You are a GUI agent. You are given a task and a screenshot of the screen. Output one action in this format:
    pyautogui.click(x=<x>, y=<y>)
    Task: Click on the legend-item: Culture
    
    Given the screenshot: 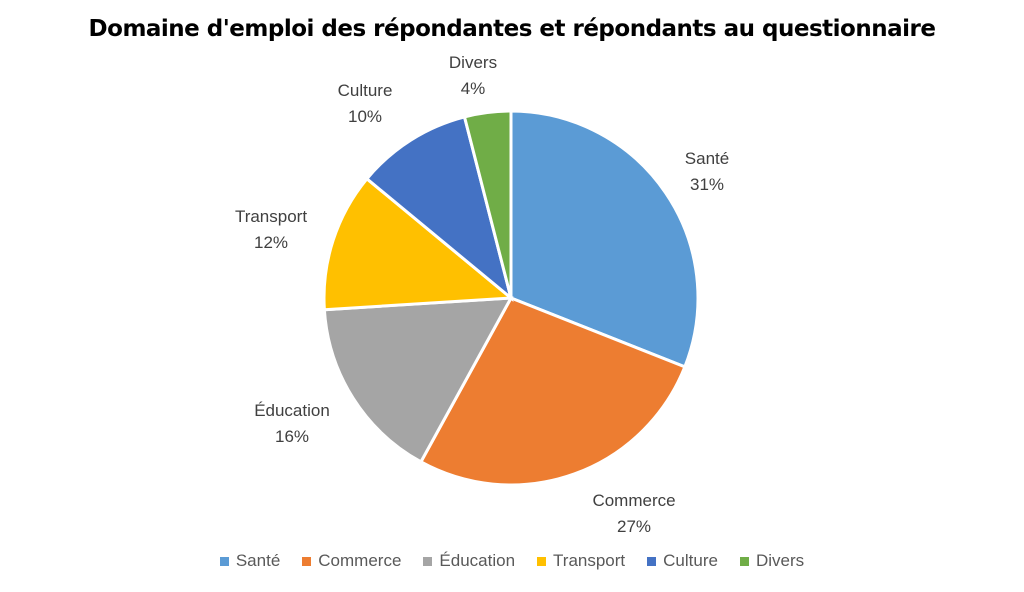 What is the action you would take?
    pyautogui.click(x=682, y=561)
    